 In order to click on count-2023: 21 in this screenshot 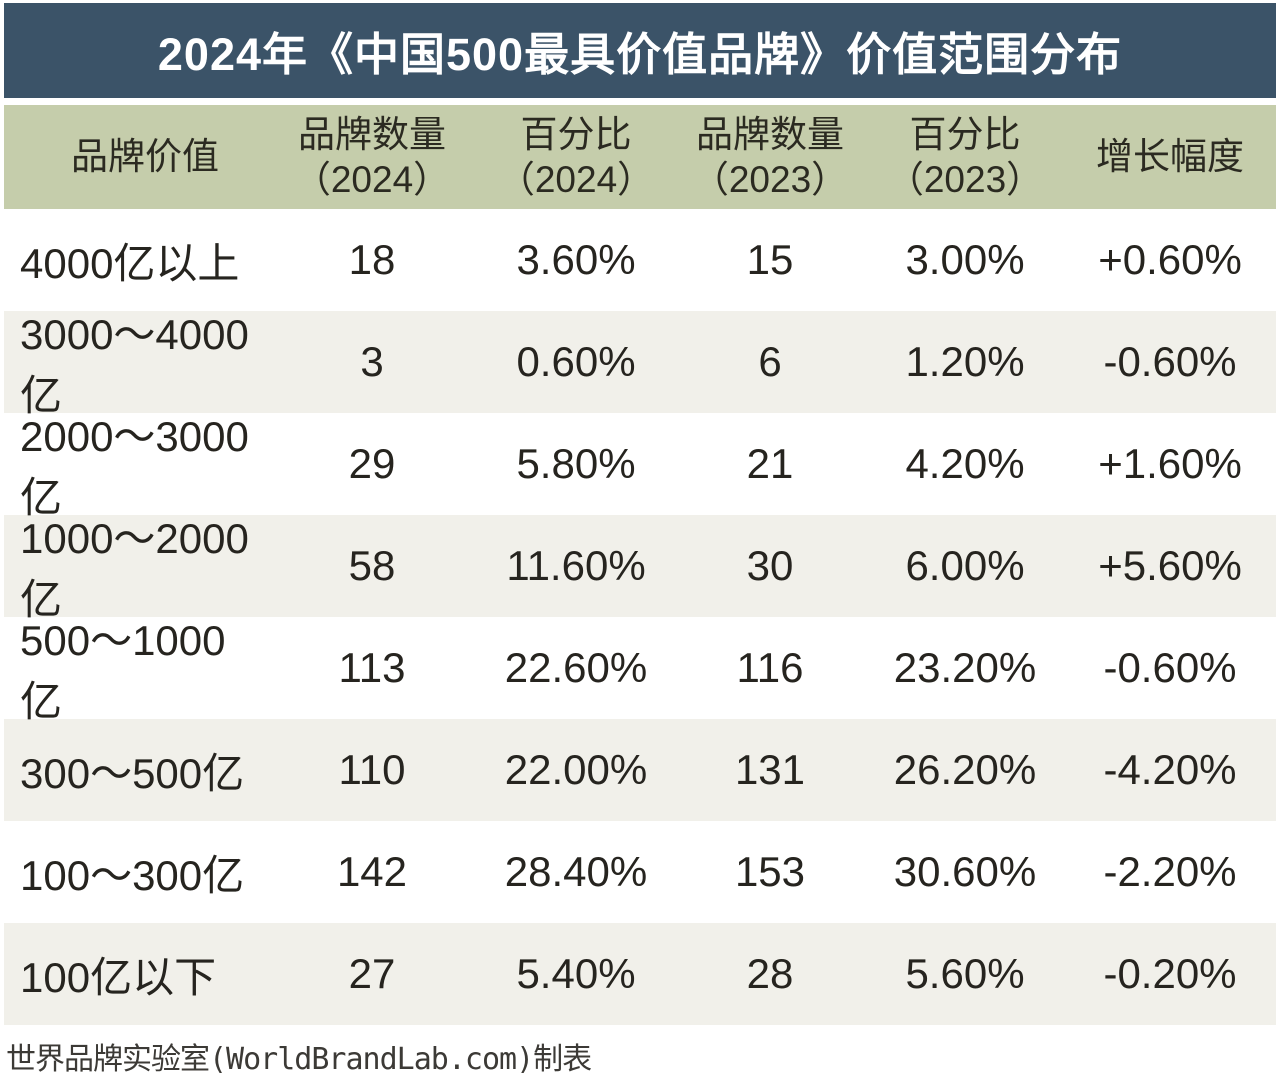, I will do `click(770, 463)`.